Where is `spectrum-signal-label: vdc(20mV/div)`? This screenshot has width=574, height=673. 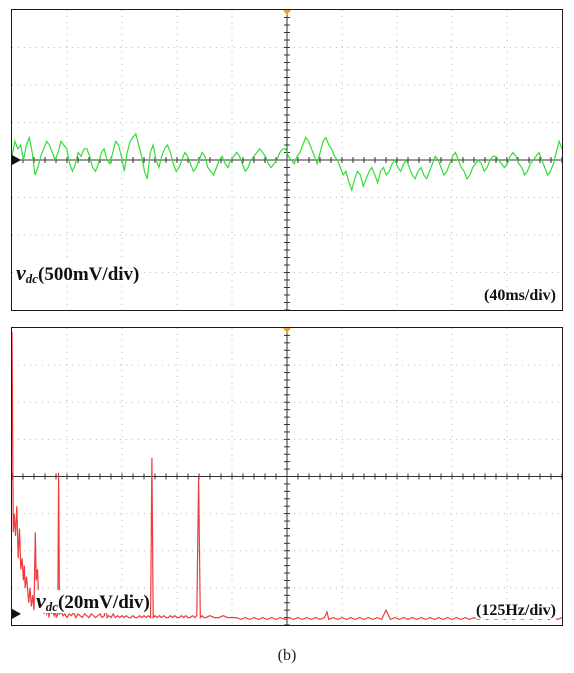 spectrum-signal-label: vdc(20mV/div) is located at coordinates (93, 601).